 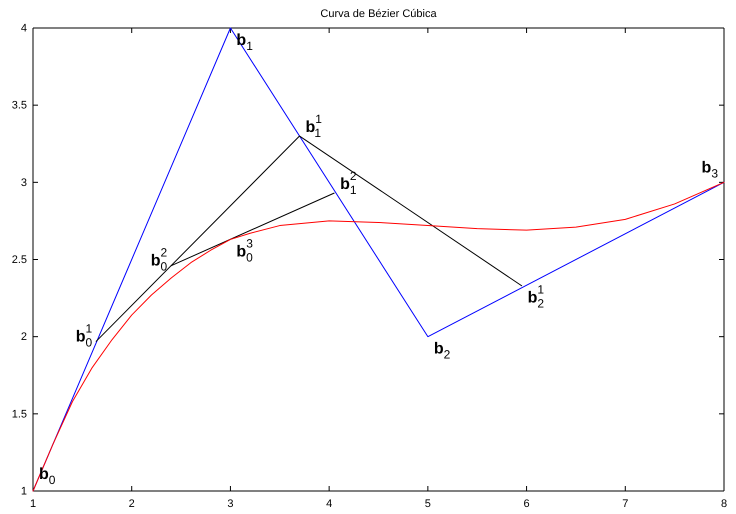 I want to click on x-tick-label: 3, so click(x=230, y=504).